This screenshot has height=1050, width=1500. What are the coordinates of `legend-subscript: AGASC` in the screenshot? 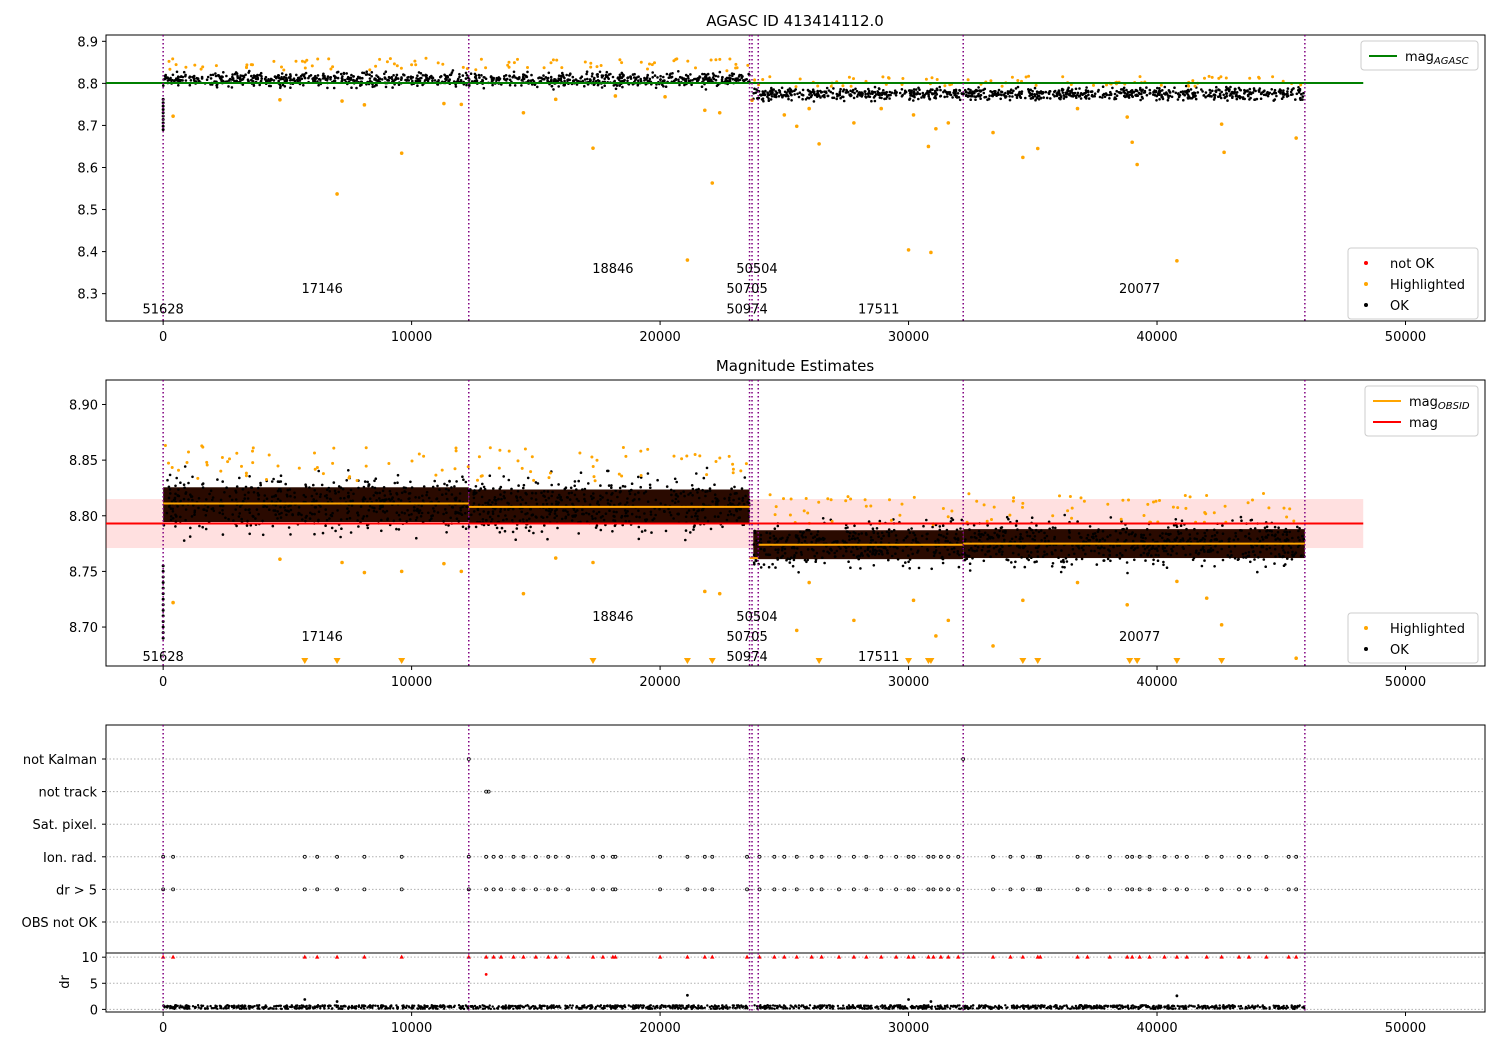 It's located at (1451, 61).